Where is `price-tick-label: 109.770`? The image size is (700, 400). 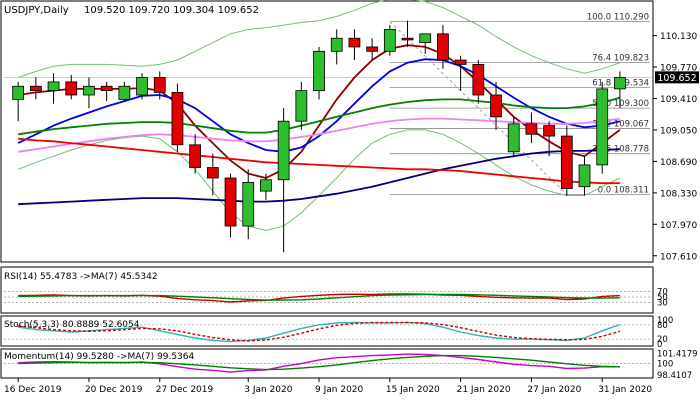
price-tick-label: 109.770 is located at coordinates (678, 69).